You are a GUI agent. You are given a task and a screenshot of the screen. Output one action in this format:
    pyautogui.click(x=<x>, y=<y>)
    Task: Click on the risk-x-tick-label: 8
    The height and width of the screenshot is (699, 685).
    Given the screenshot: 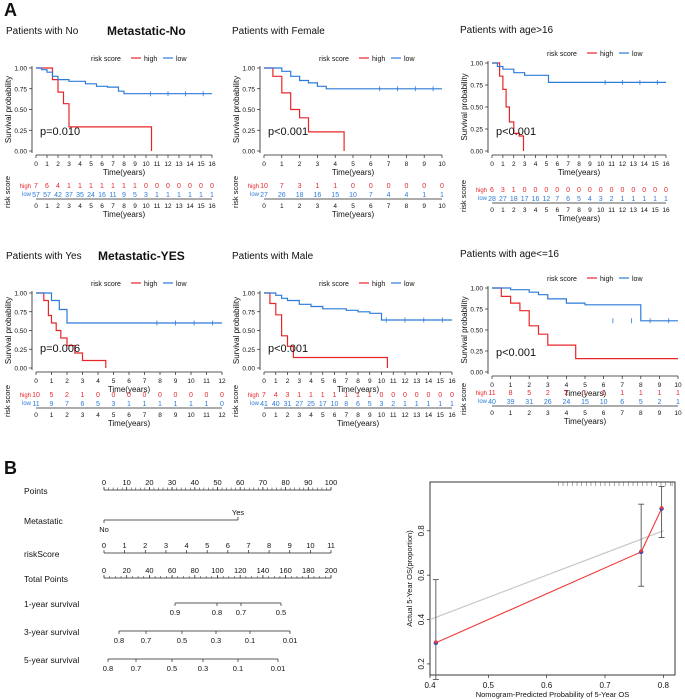 What is the action you would take?
    pyautogui.click(x=579, y=210)
    